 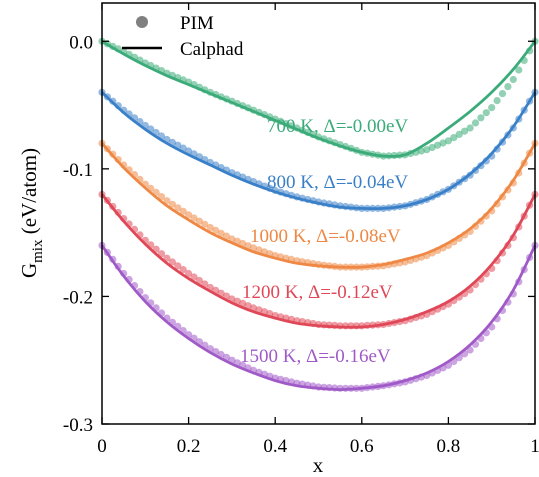 What do you see at coordinates (197, 23) in the screenshot?
I see `legend-label-pim: PIM` at bounding box center [197, 23].